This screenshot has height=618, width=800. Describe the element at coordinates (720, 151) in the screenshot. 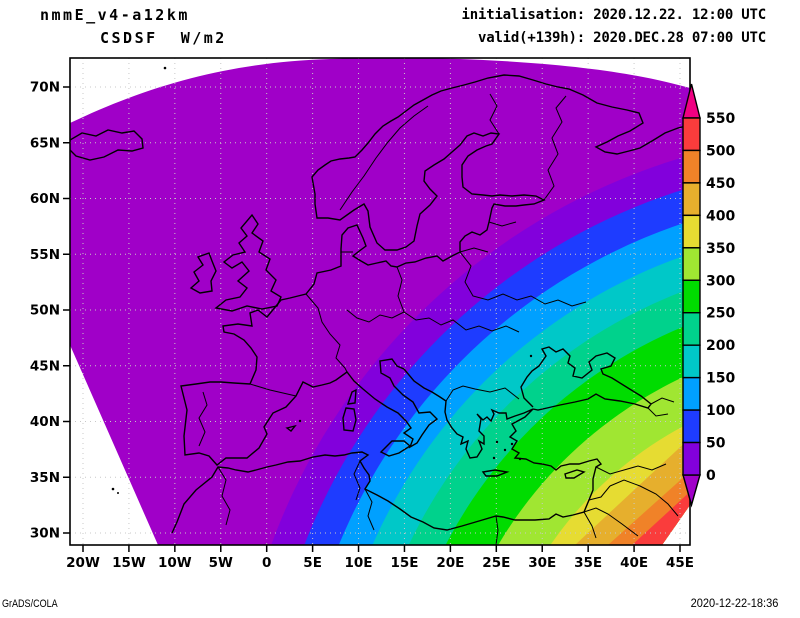

I see `colorbar-label: 500` at that location.